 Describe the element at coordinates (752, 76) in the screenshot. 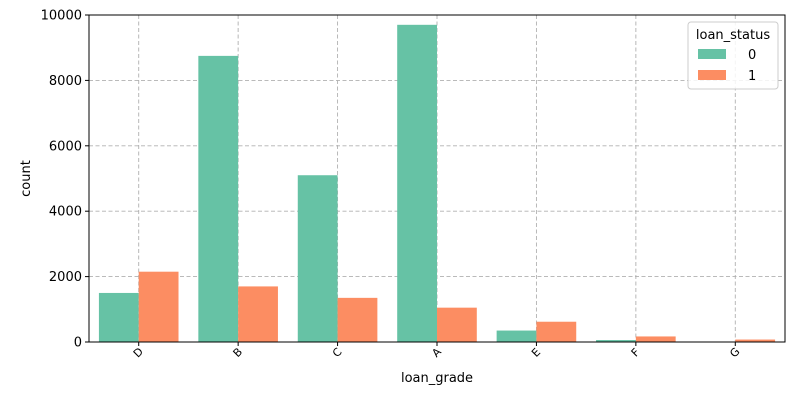

I see `legend-label: 1` at that location.